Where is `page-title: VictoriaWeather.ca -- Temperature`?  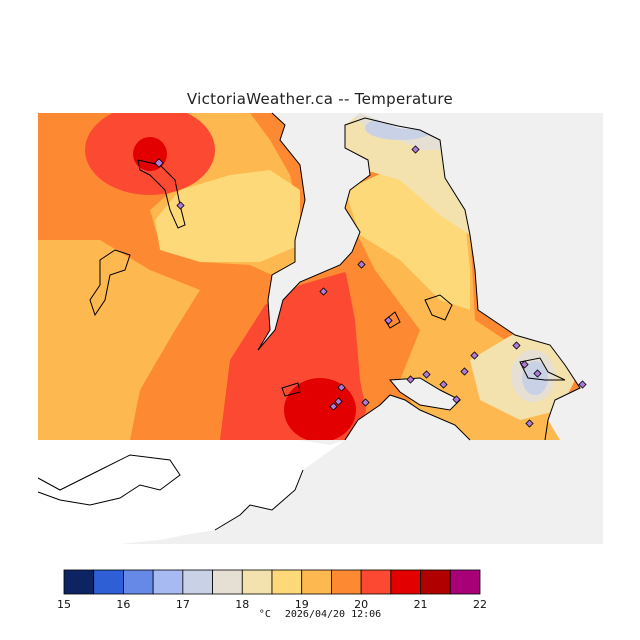 page-title: VictoriaWeather.ca -- Temperature is located at coordinates (320, 99).